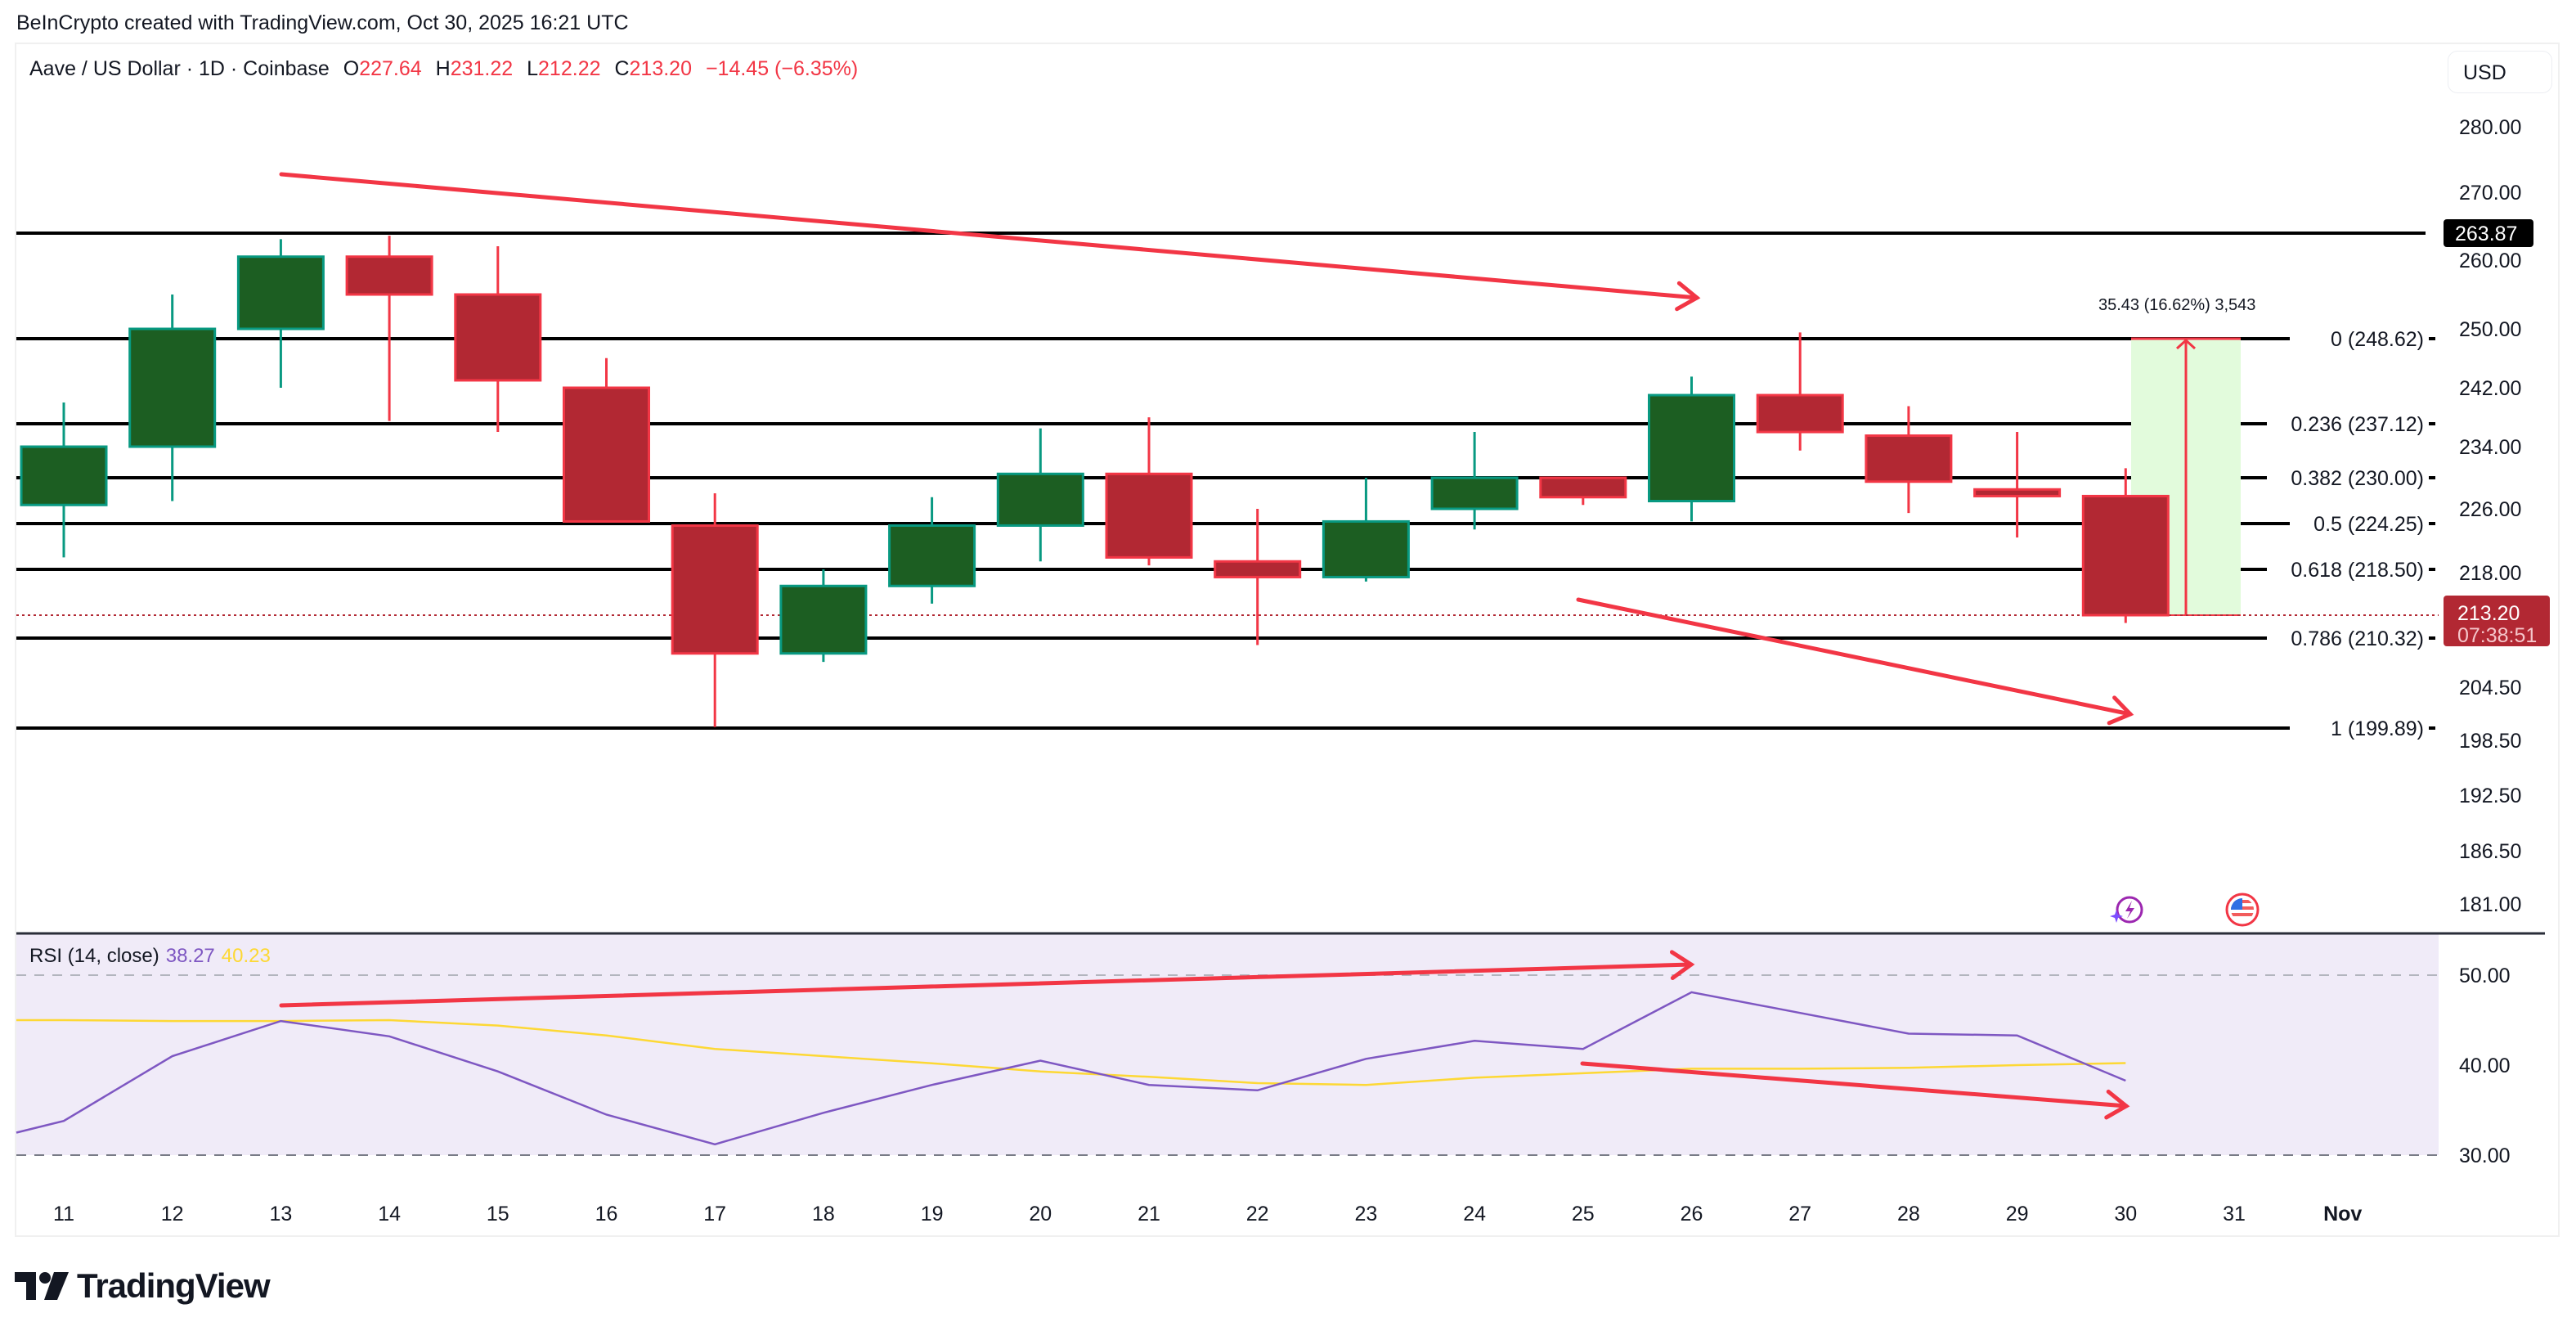 The width and height of the screenshot is (2576, 1340). Describe the element at coordinates (2357, 638) in the screenshot. I see `fib-level-label: 0.786 (210.32)` at that location.